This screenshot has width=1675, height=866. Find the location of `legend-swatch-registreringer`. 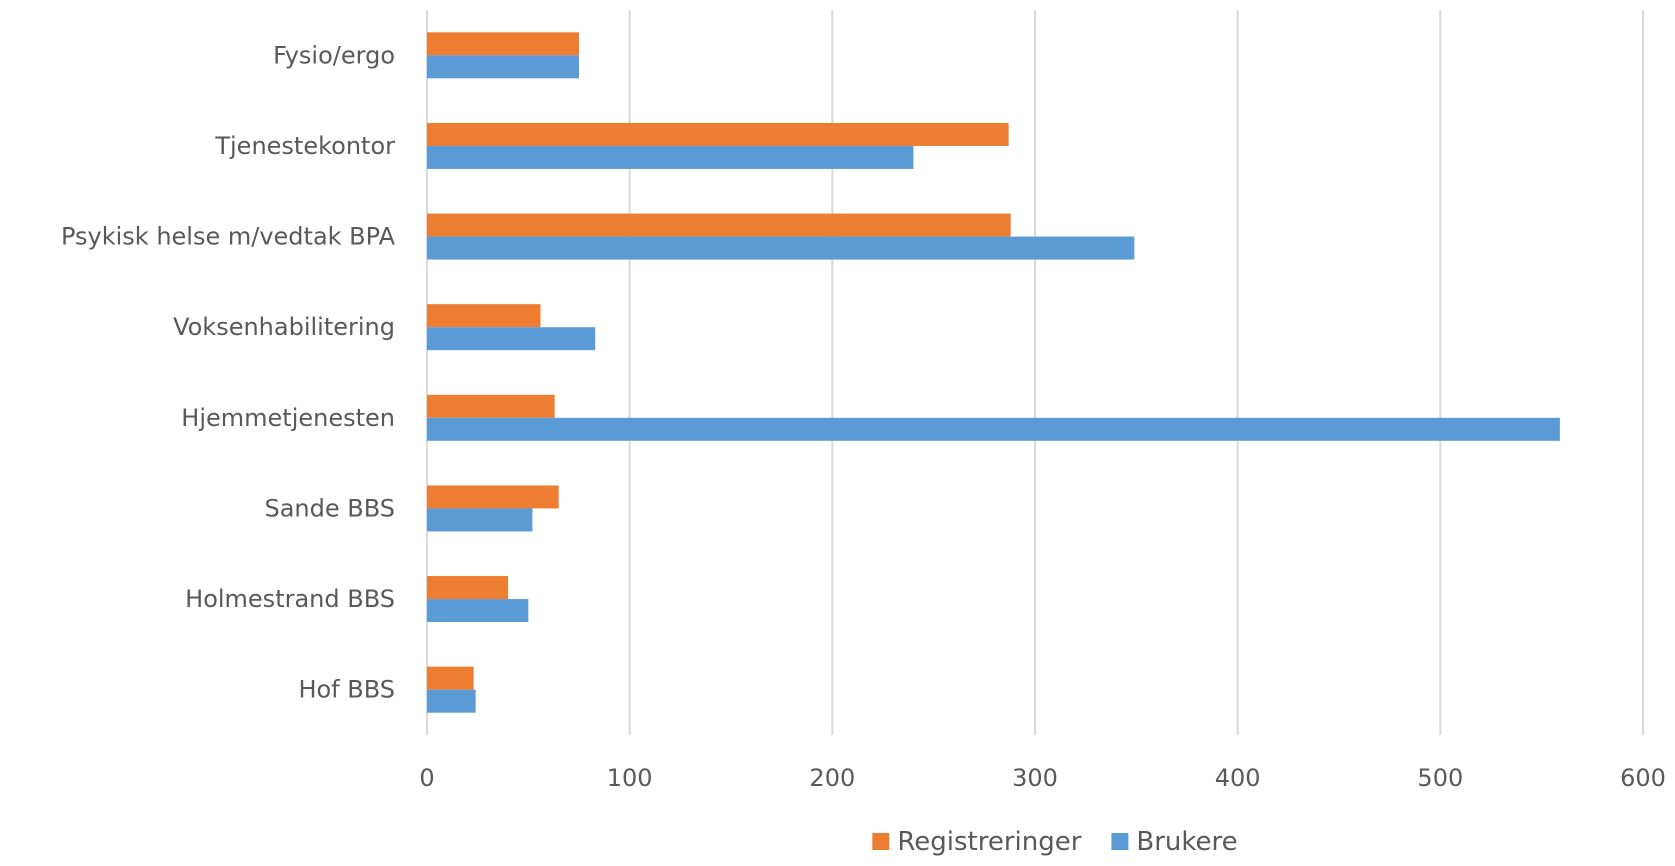

legend-swatch-registreringer is located at coordinates (881, 841).